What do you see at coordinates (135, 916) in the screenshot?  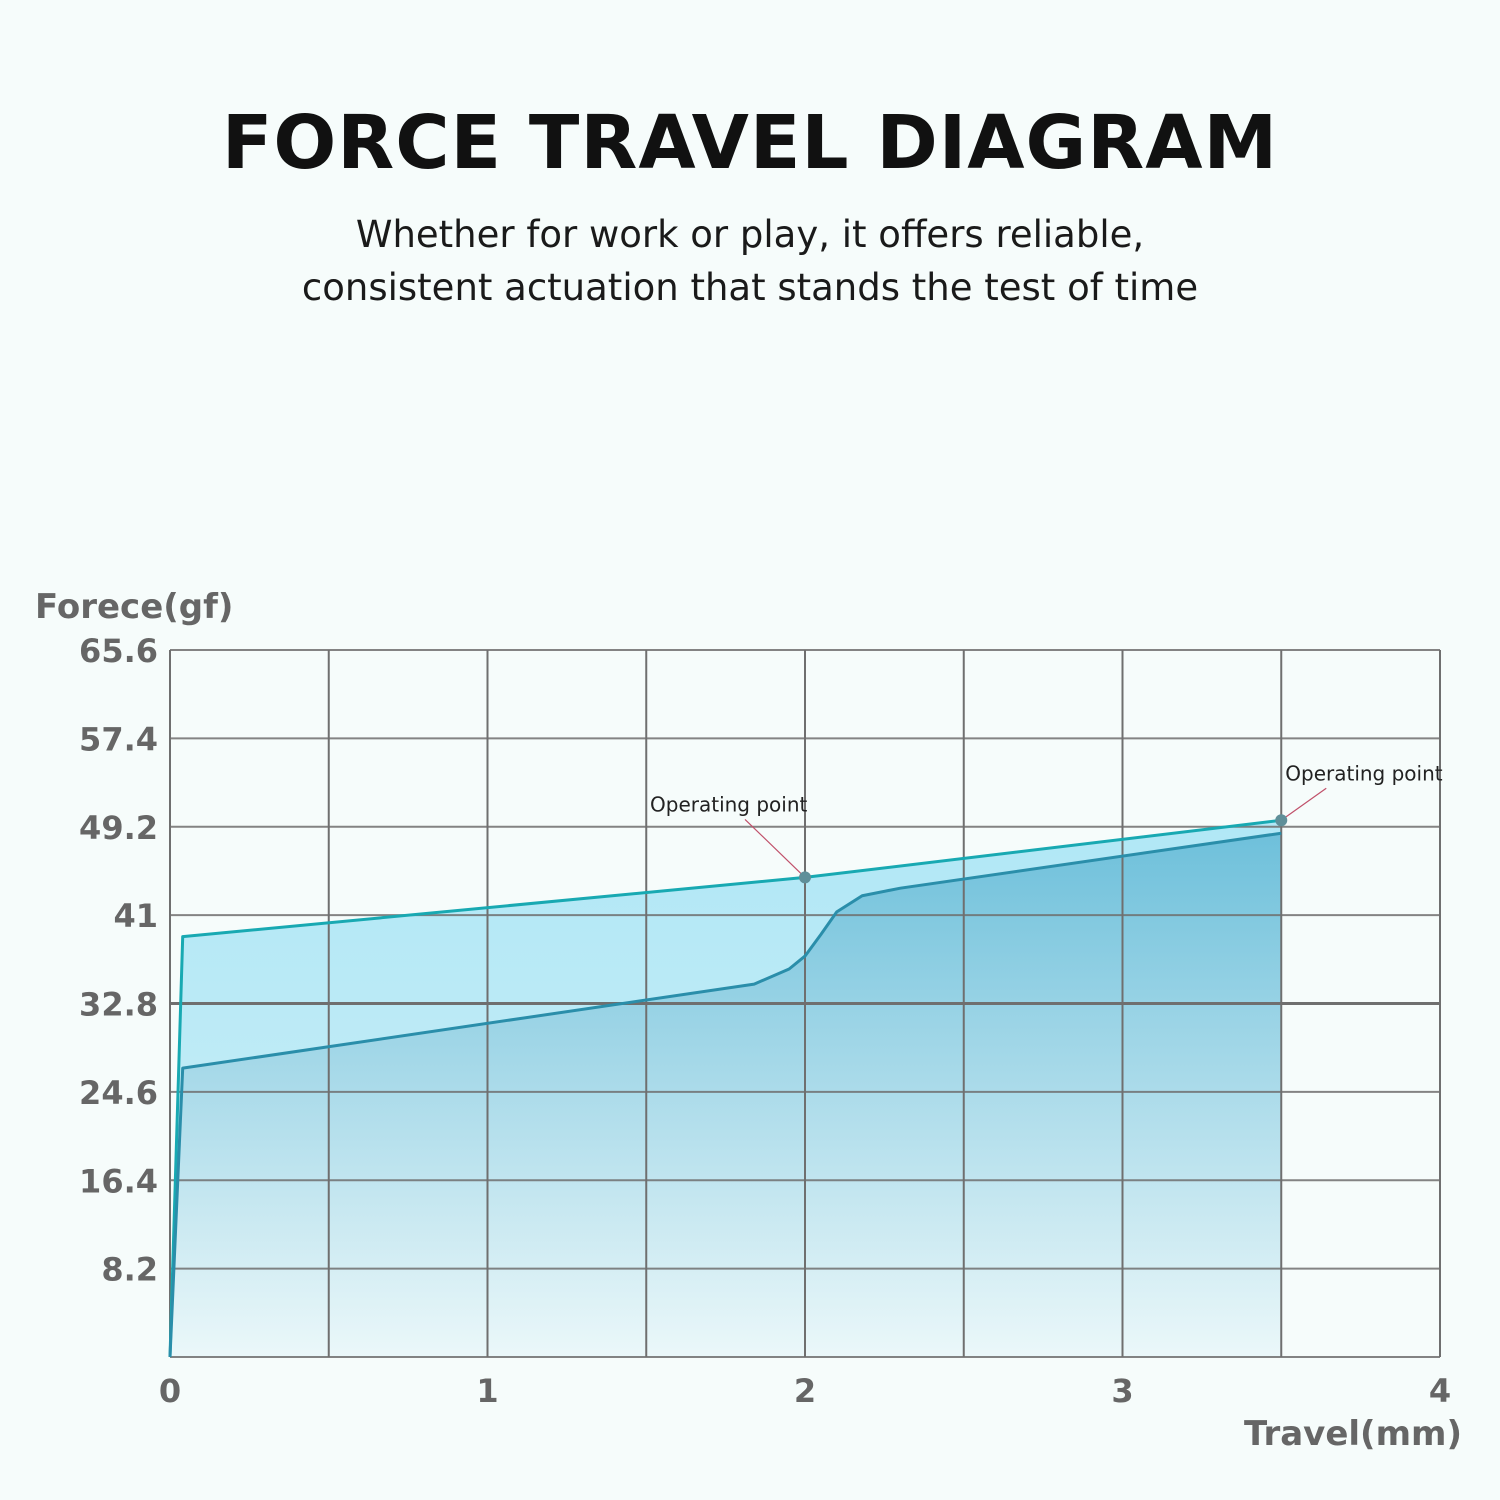 I see `y-tick-label: 41` at bounding box center [135, 916].